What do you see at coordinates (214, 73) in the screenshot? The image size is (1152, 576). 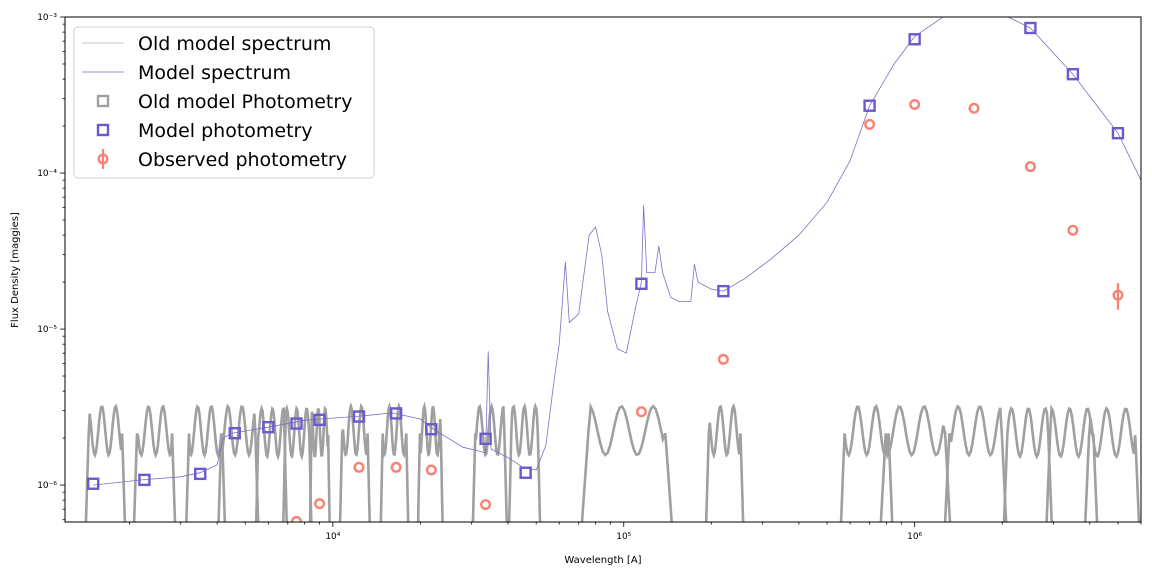 I see `legend-entry-label: Model spectrum` at bounding box center [214, 73].